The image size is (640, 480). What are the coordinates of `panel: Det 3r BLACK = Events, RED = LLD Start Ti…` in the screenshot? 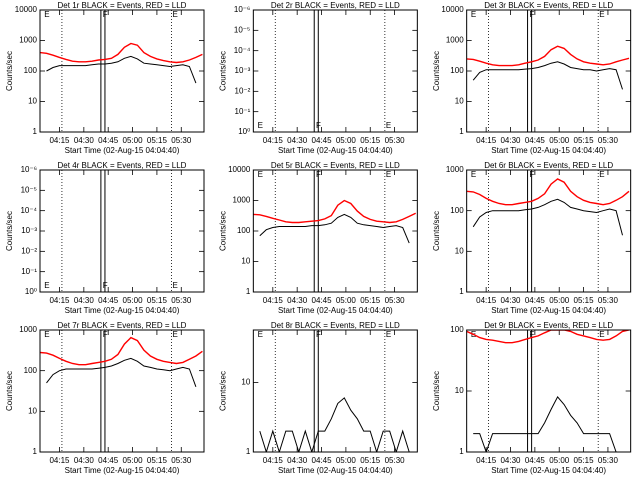 It's located at (532, 78).